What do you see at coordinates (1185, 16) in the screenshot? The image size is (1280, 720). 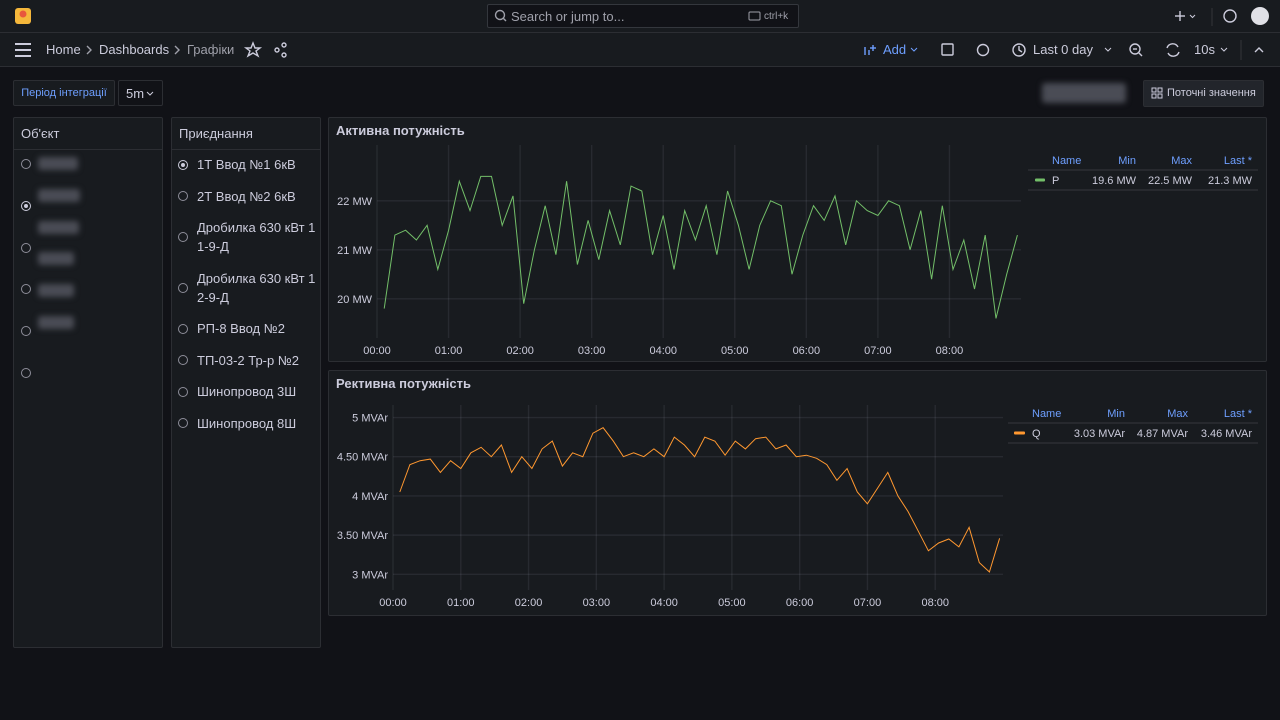 I see `plus-menu` at bounding box center [1185, 16].